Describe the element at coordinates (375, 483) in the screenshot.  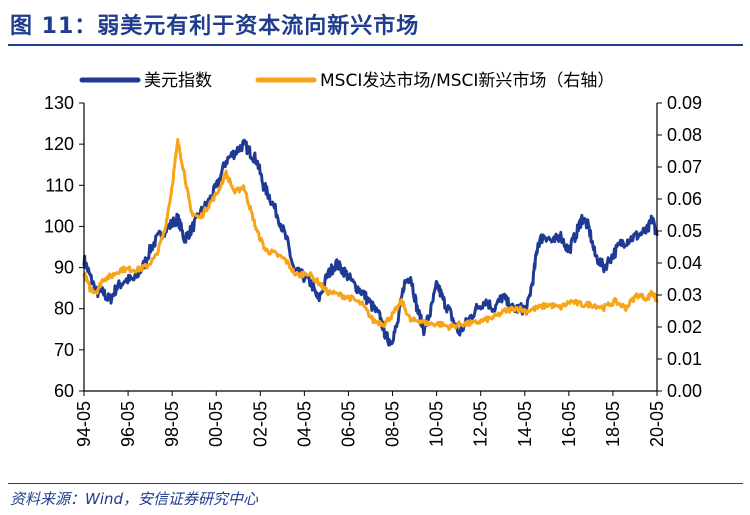
I see `footer-rule` at that location.